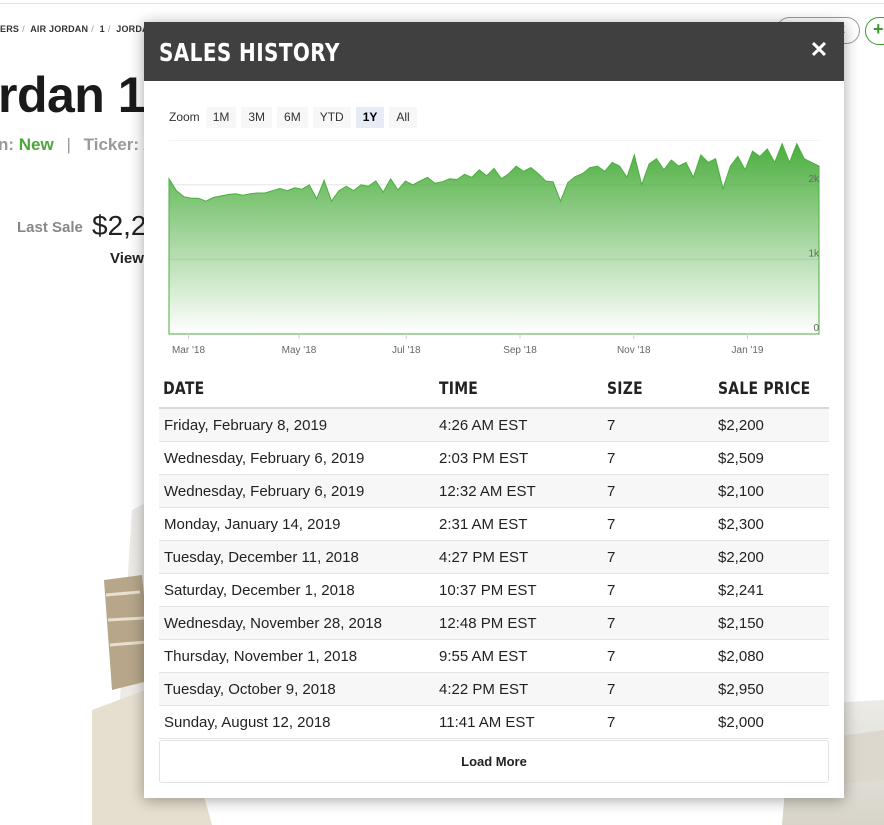  Describe the element at coordinates (494, 51) in the screenshot. I see `modal-header: SALES HISTORY ✕` at that location.